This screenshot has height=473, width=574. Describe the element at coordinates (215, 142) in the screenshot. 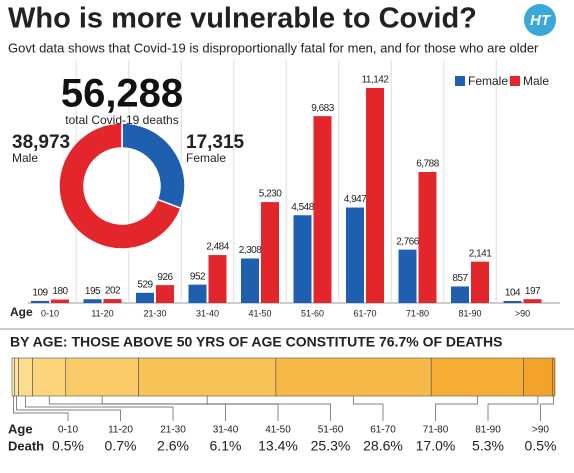

I see `slice-value: 17,315` at that location.